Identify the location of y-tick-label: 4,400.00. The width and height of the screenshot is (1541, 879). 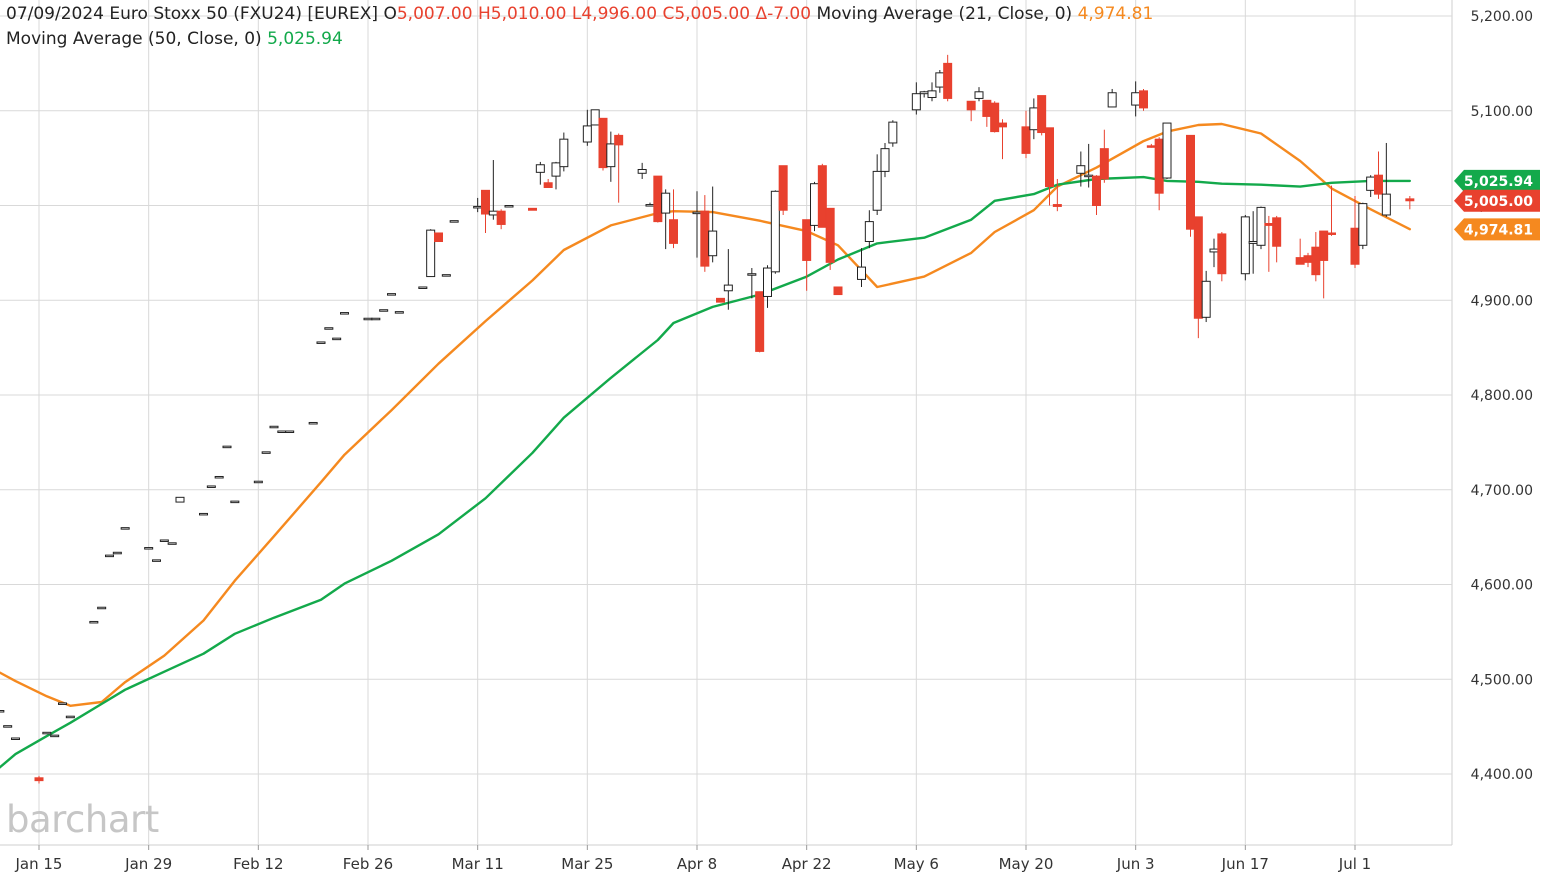
(1502, 775).